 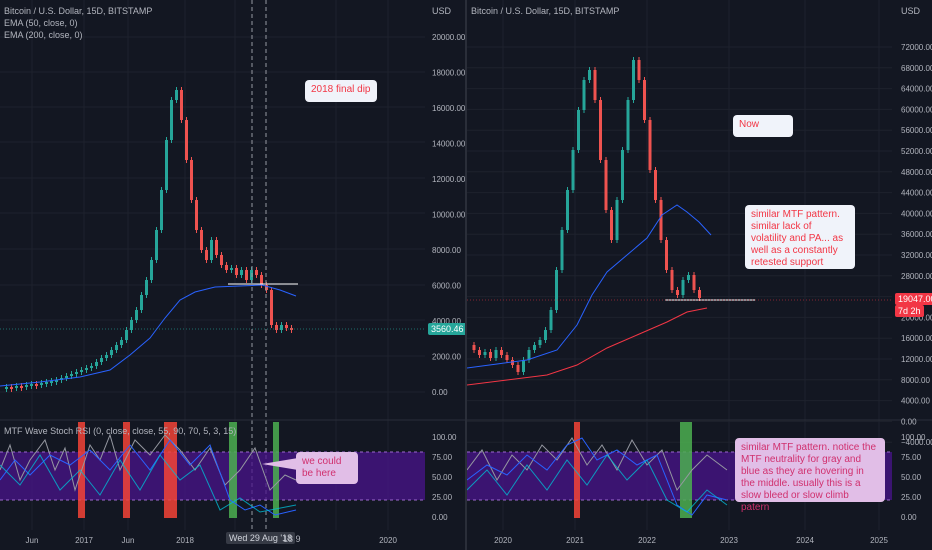 I want to click on left-currency: USD, so click(x=442, y=11).